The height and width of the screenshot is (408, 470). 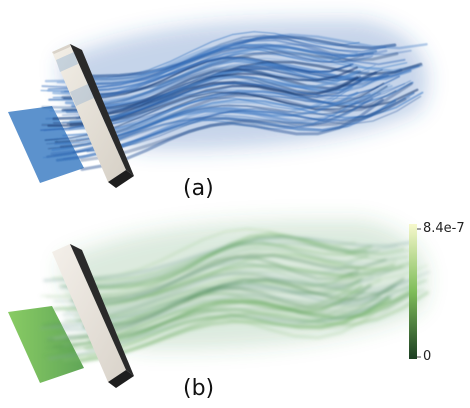 What do you see at coordinates (444, 228) in the screenshot?
I see `colorbar-max-label: 8.4e-7` at bounding box center [444, 228].